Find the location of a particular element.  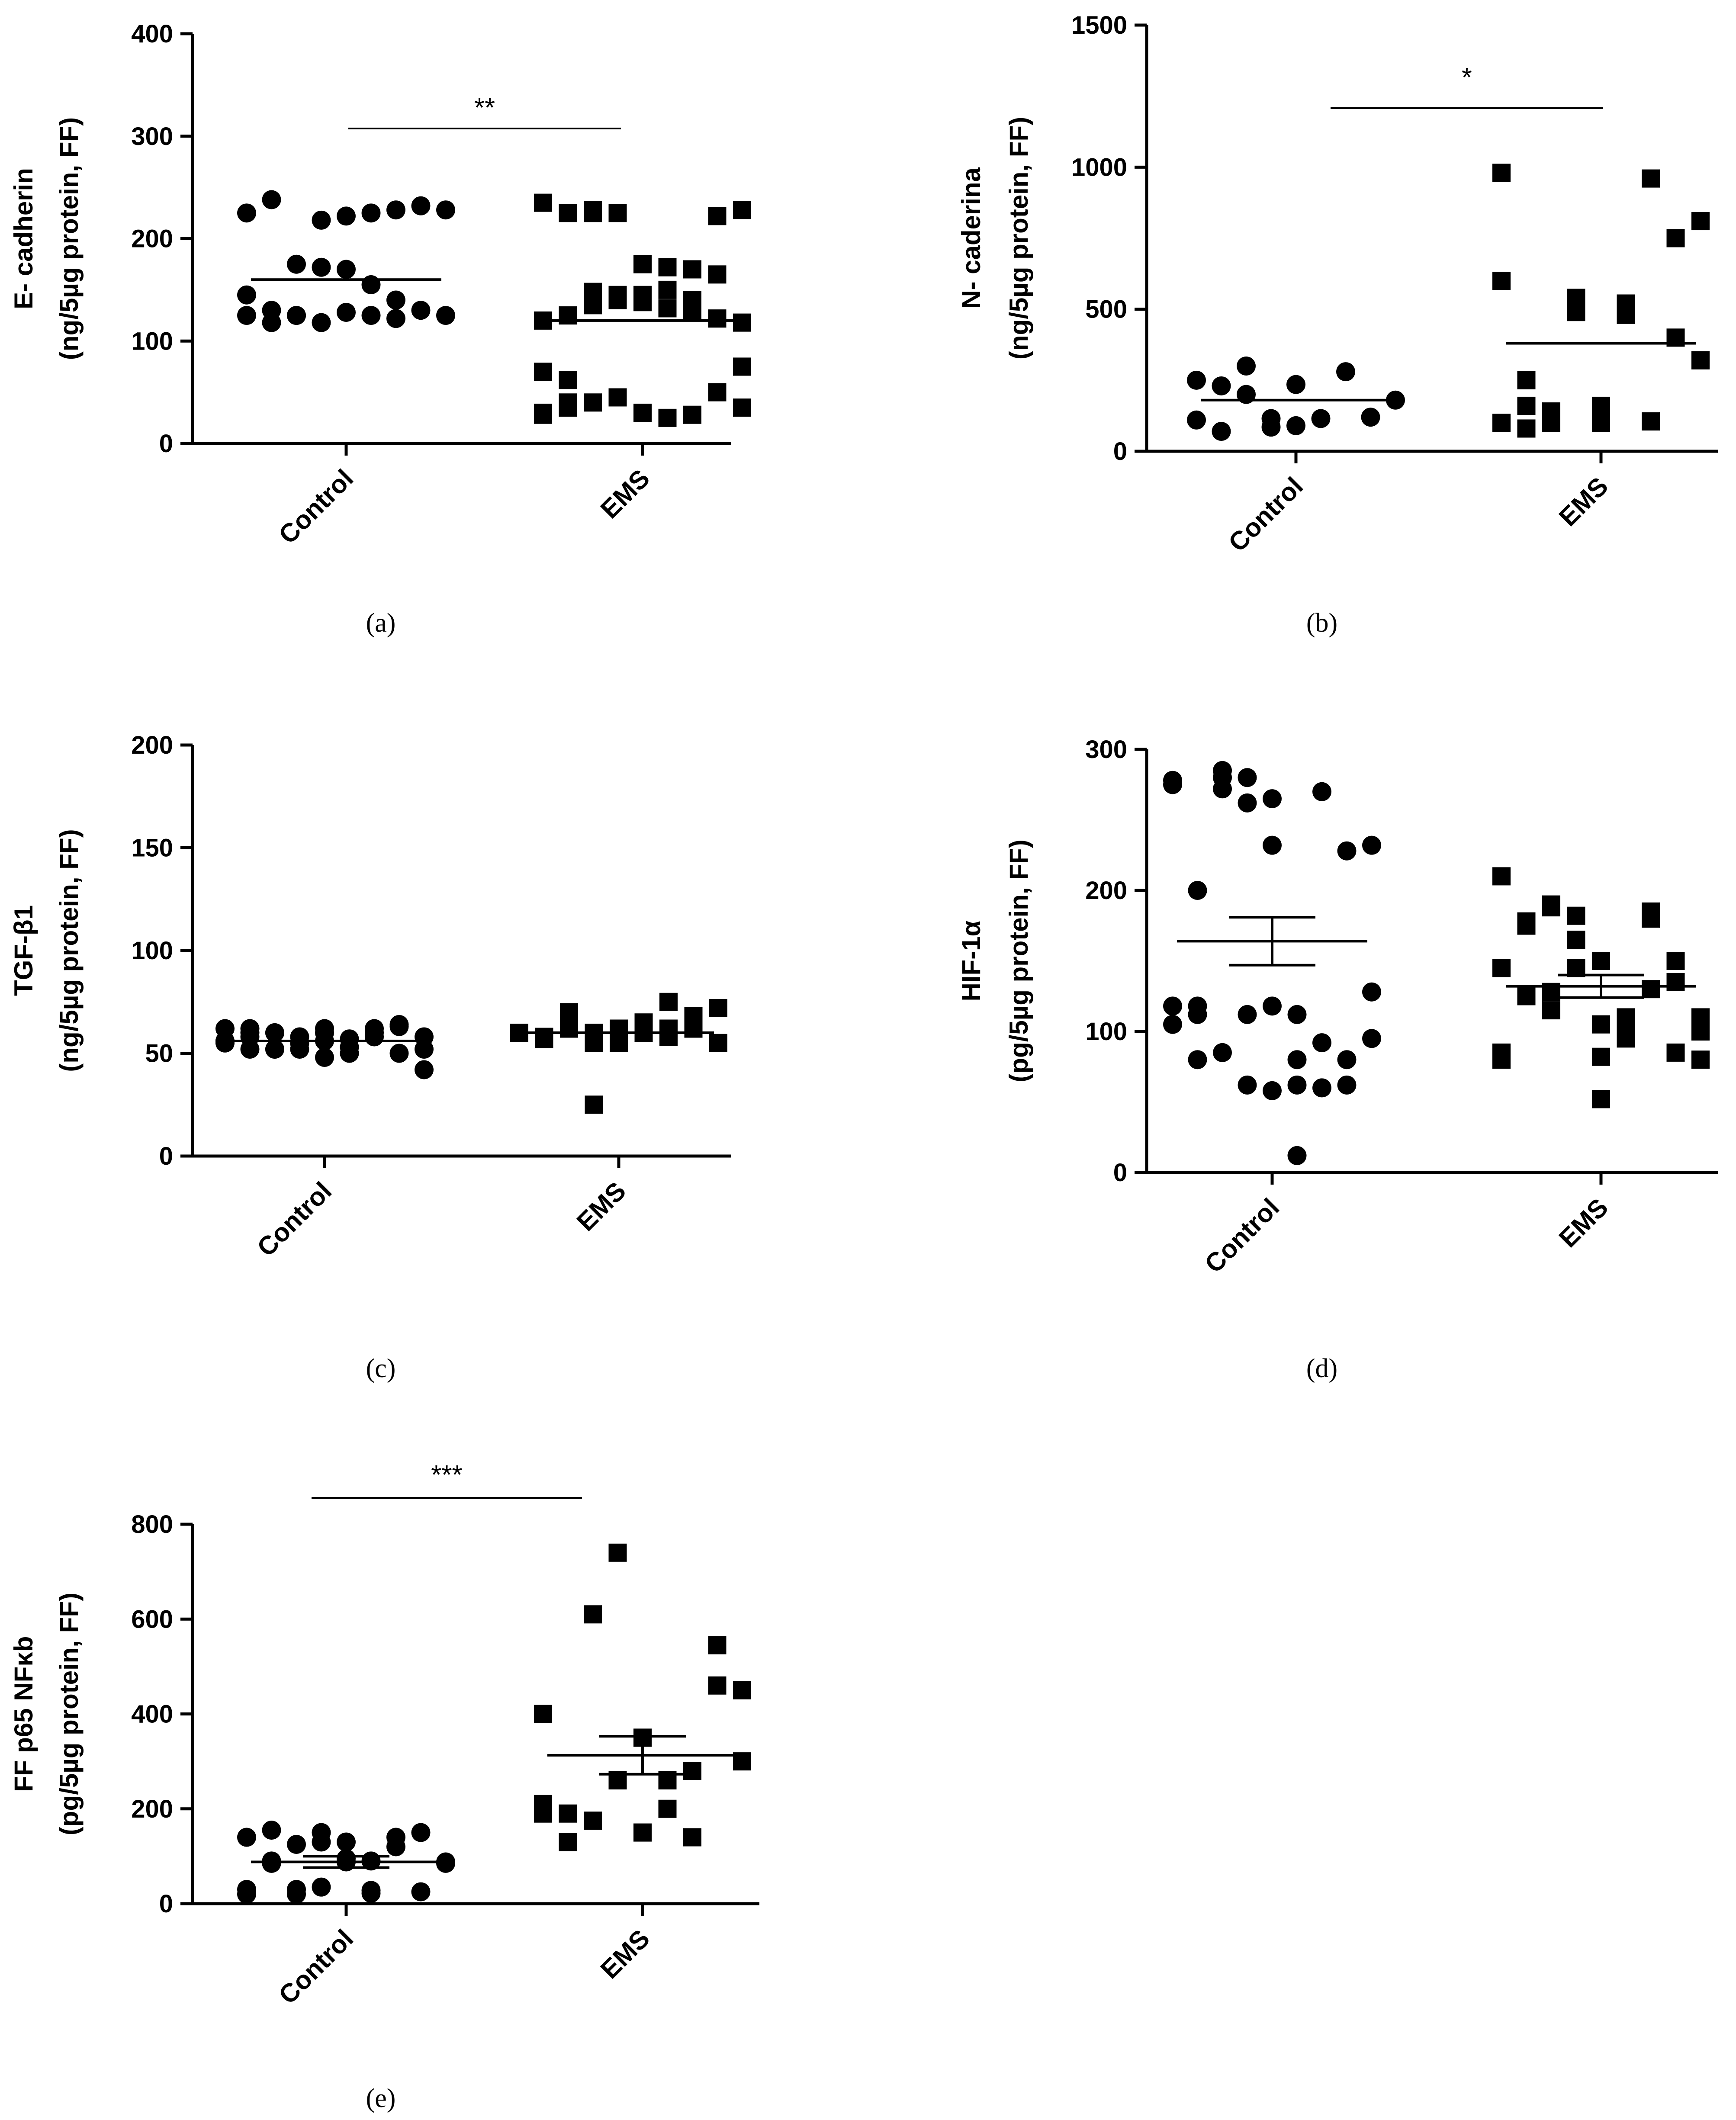

y-axis-subtitle: (pg/5µg protein, FF) is located at coordinates (69, 1714).